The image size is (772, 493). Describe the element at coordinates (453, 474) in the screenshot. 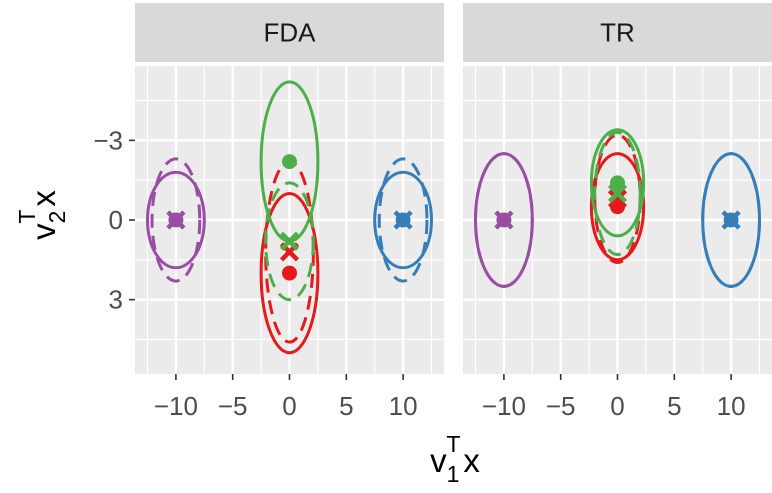

I see `x-axis-title-subscript: 1` at that location.